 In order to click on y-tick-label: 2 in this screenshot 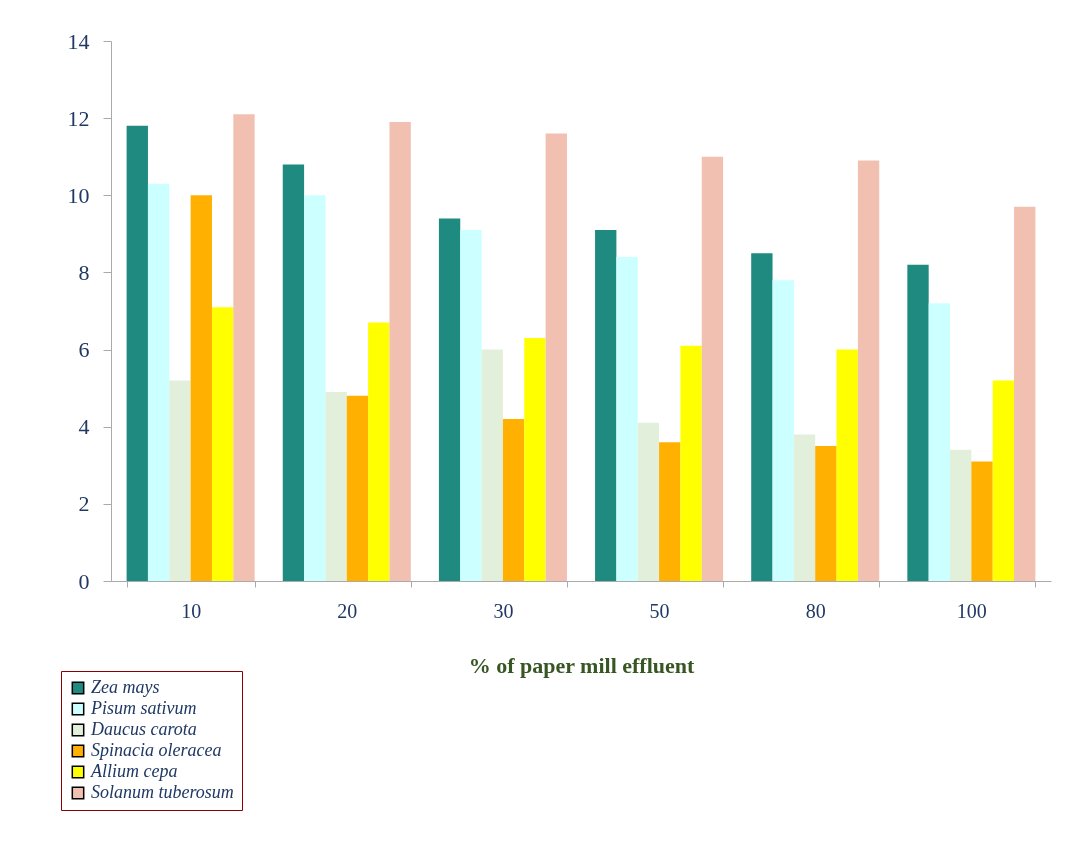, I will do `click(84, 504)`.